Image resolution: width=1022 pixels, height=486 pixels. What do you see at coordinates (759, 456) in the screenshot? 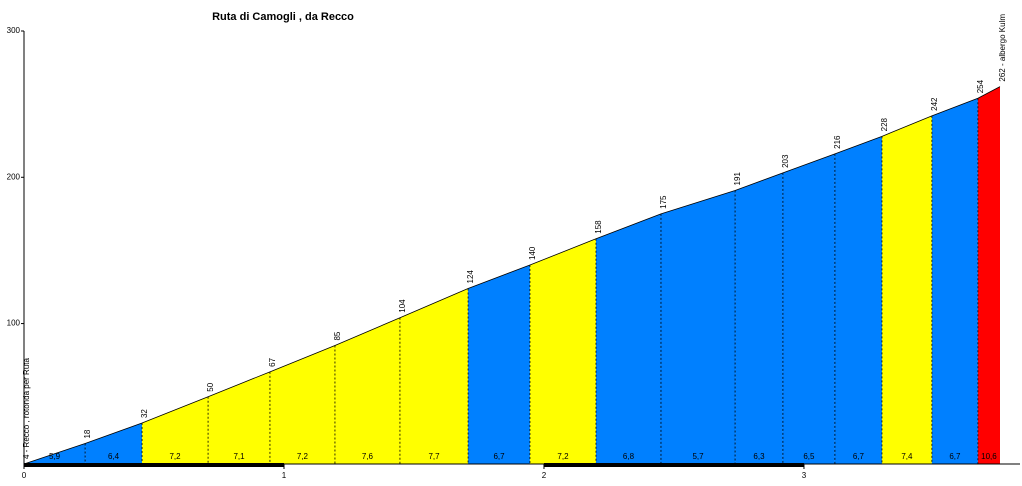
I see `gradient-label: 6,3` at bounding box center [759, 456].